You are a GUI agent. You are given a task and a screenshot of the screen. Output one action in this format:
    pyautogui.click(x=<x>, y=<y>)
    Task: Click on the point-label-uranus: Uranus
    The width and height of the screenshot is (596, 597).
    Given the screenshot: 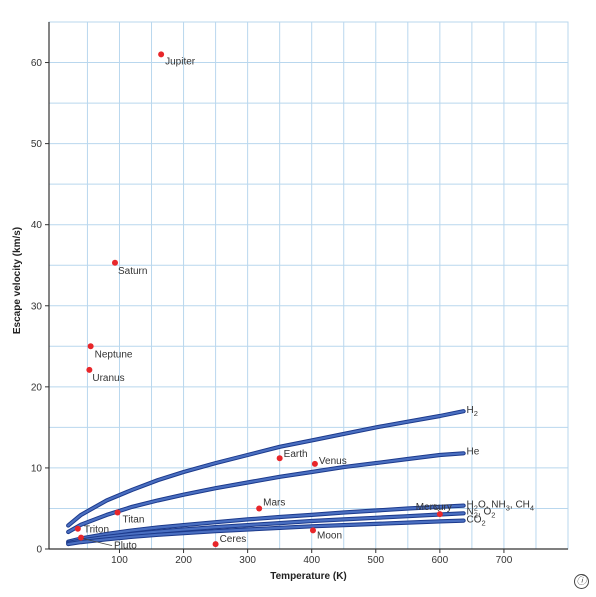 What is the action you would take?
    pyautogui.click(x=108, y=378)
    